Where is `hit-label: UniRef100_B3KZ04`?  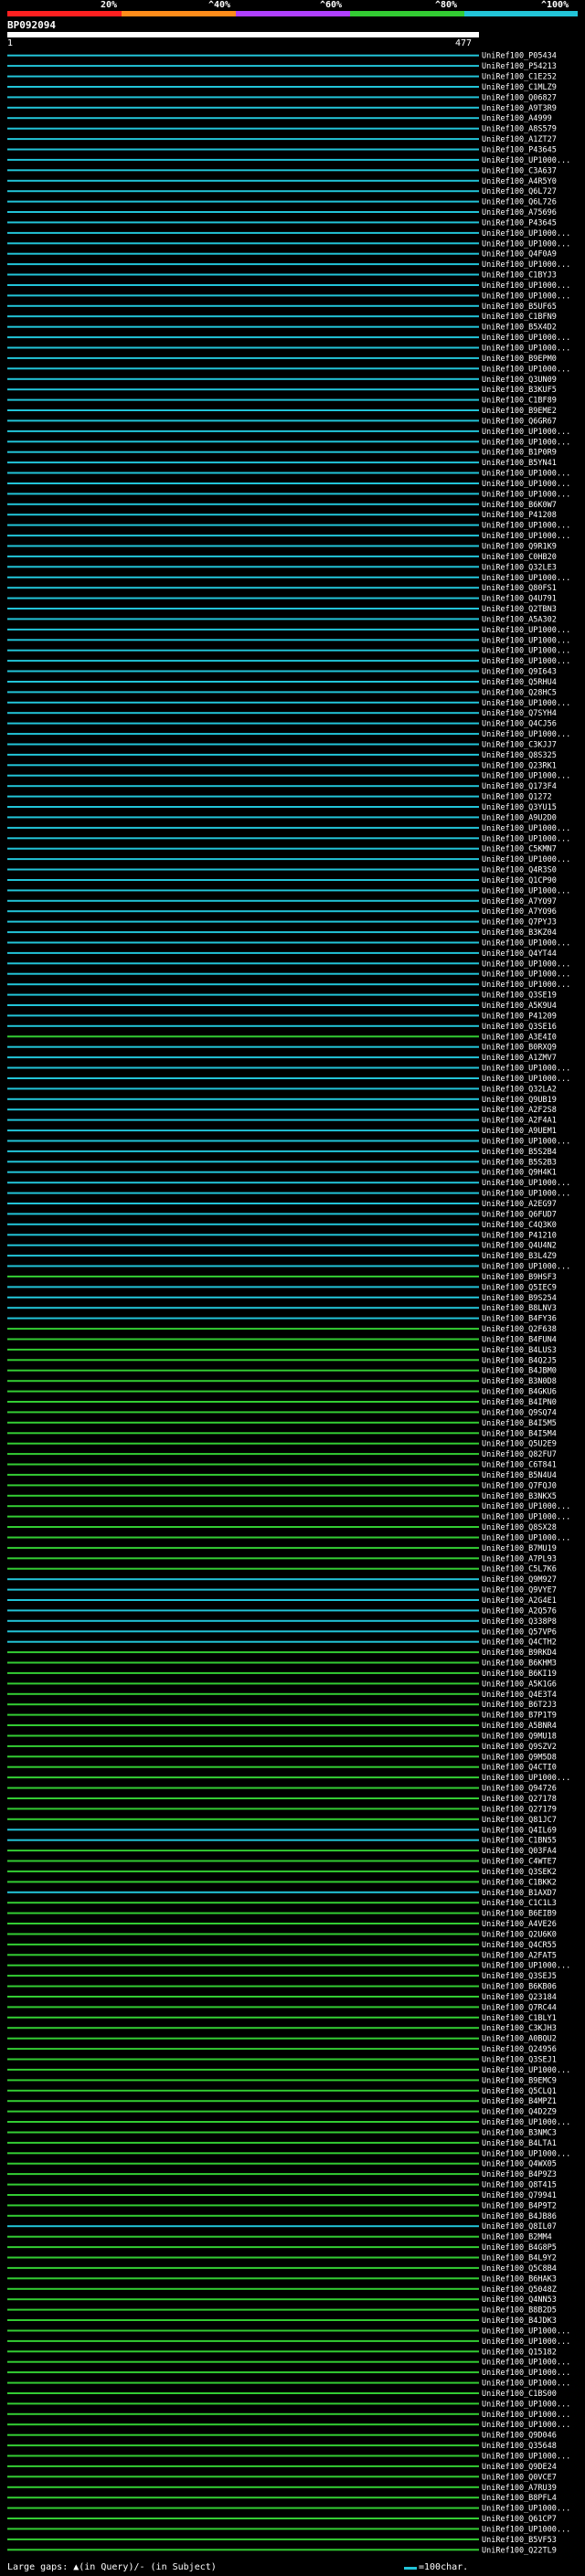
hit-label: UniRef100_B3KZ04 is located at coordinates (519, 933).